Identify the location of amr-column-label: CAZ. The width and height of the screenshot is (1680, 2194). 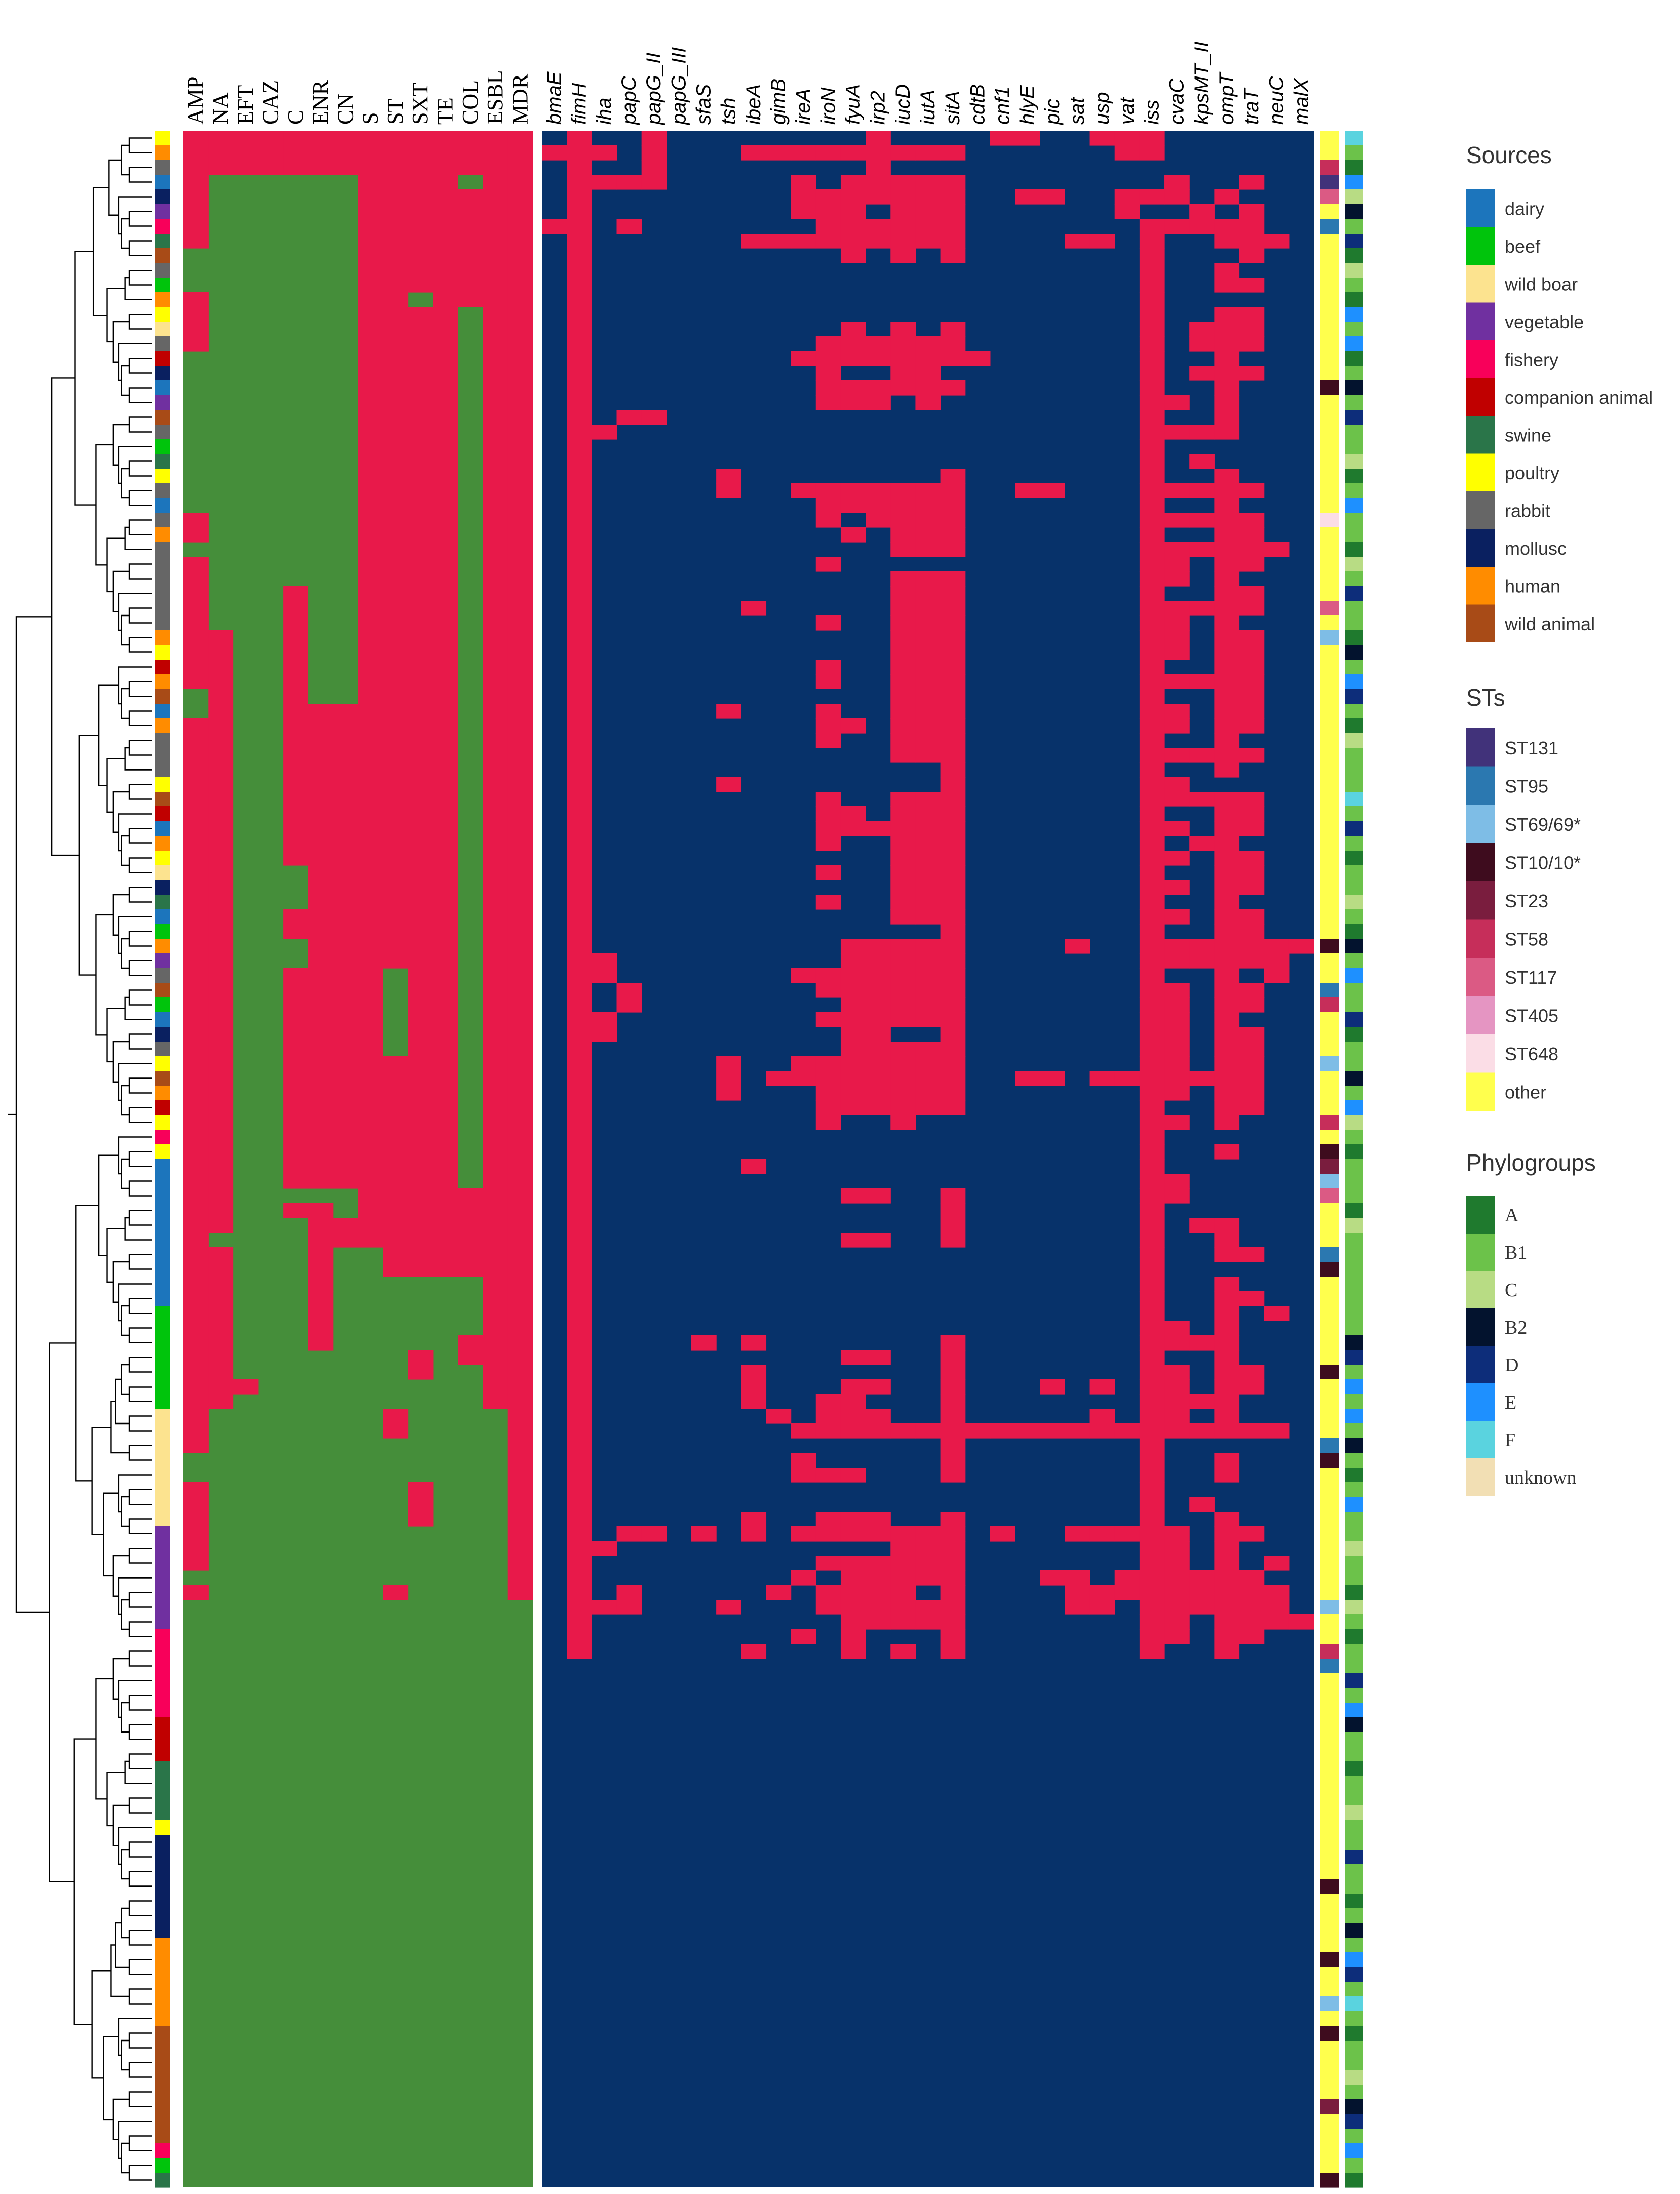
(270, 102).